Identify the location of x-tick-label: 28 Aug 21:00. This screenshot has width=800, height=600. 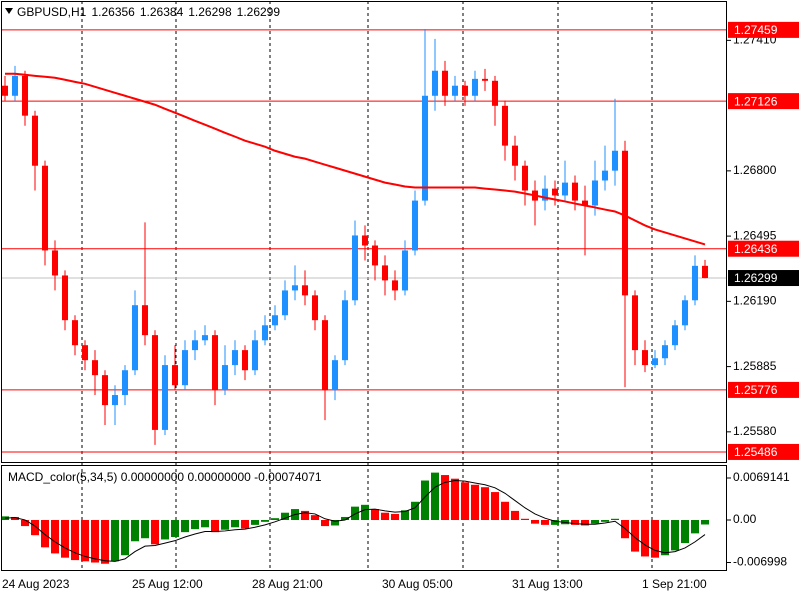
(287, 584).